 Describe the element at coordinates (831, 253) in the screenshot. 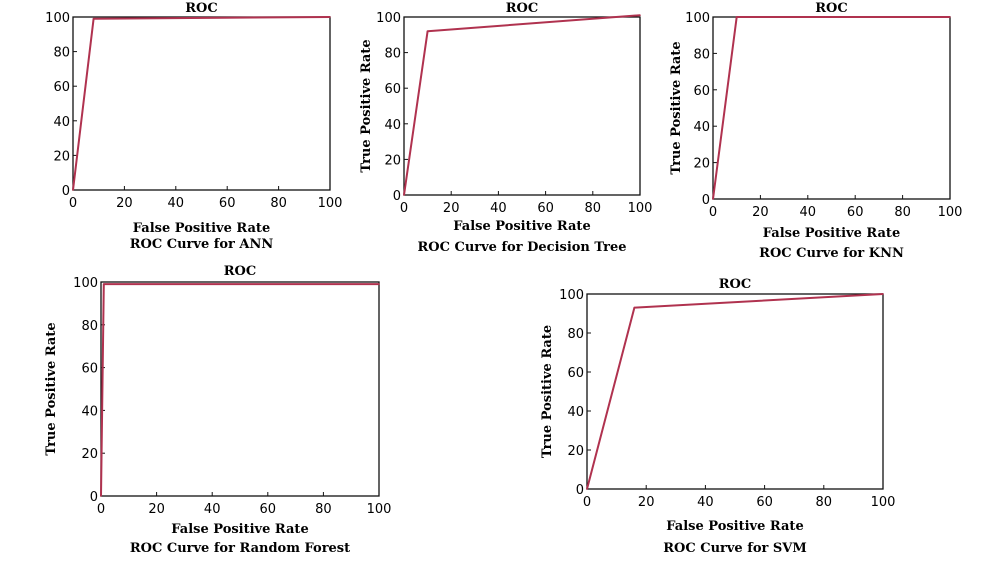

I see `chart-caption: ROC Curve for KNN` at that location.